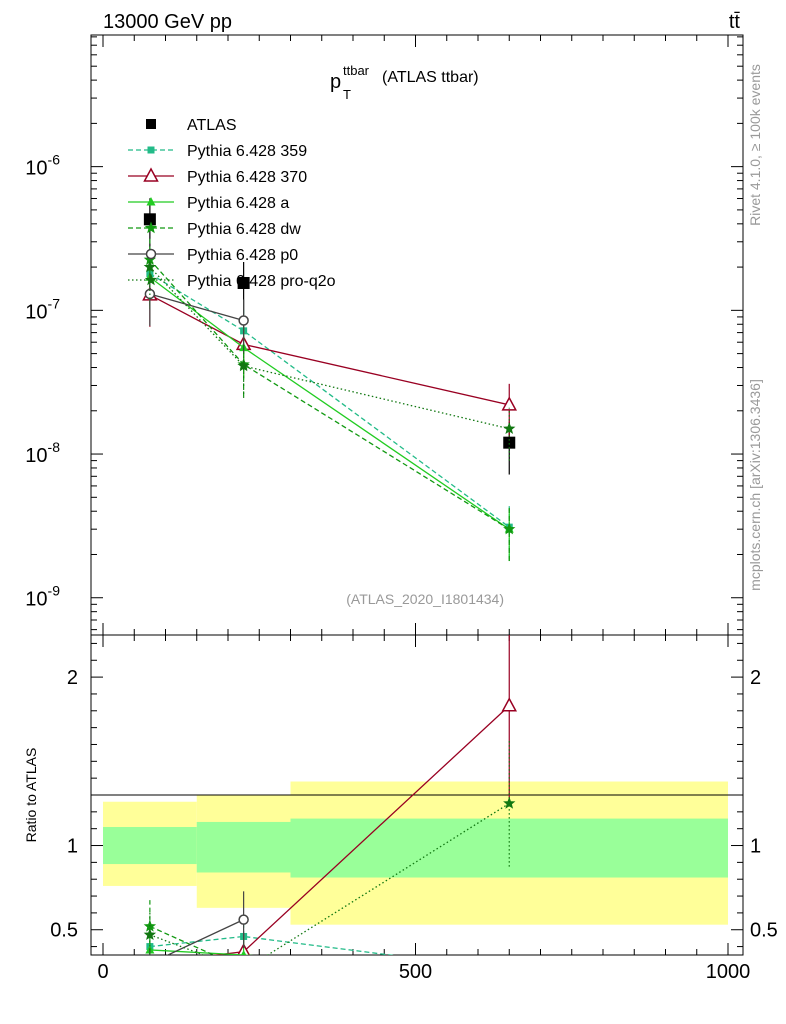 The image size is (786, 1024). I want to click on legend-entry: Pythia 6.428 370, so click(217, 176).